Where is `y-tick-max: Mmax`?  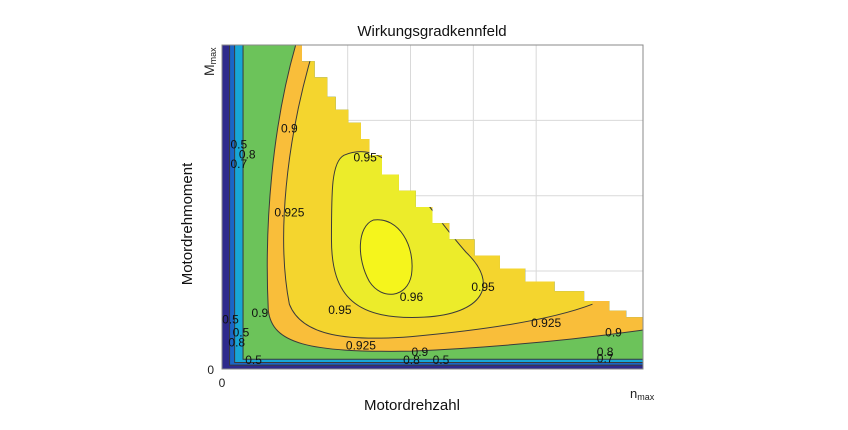 y-tick-max: Mmax is located at coordinates (209, 61).